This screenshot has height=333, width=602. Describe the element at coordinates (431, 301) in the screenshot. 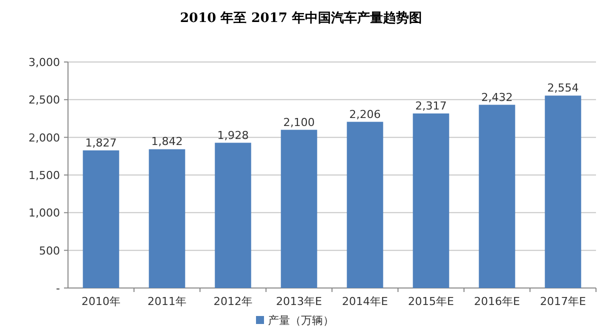

I see `x-tick-label: 2015年E` at that location.